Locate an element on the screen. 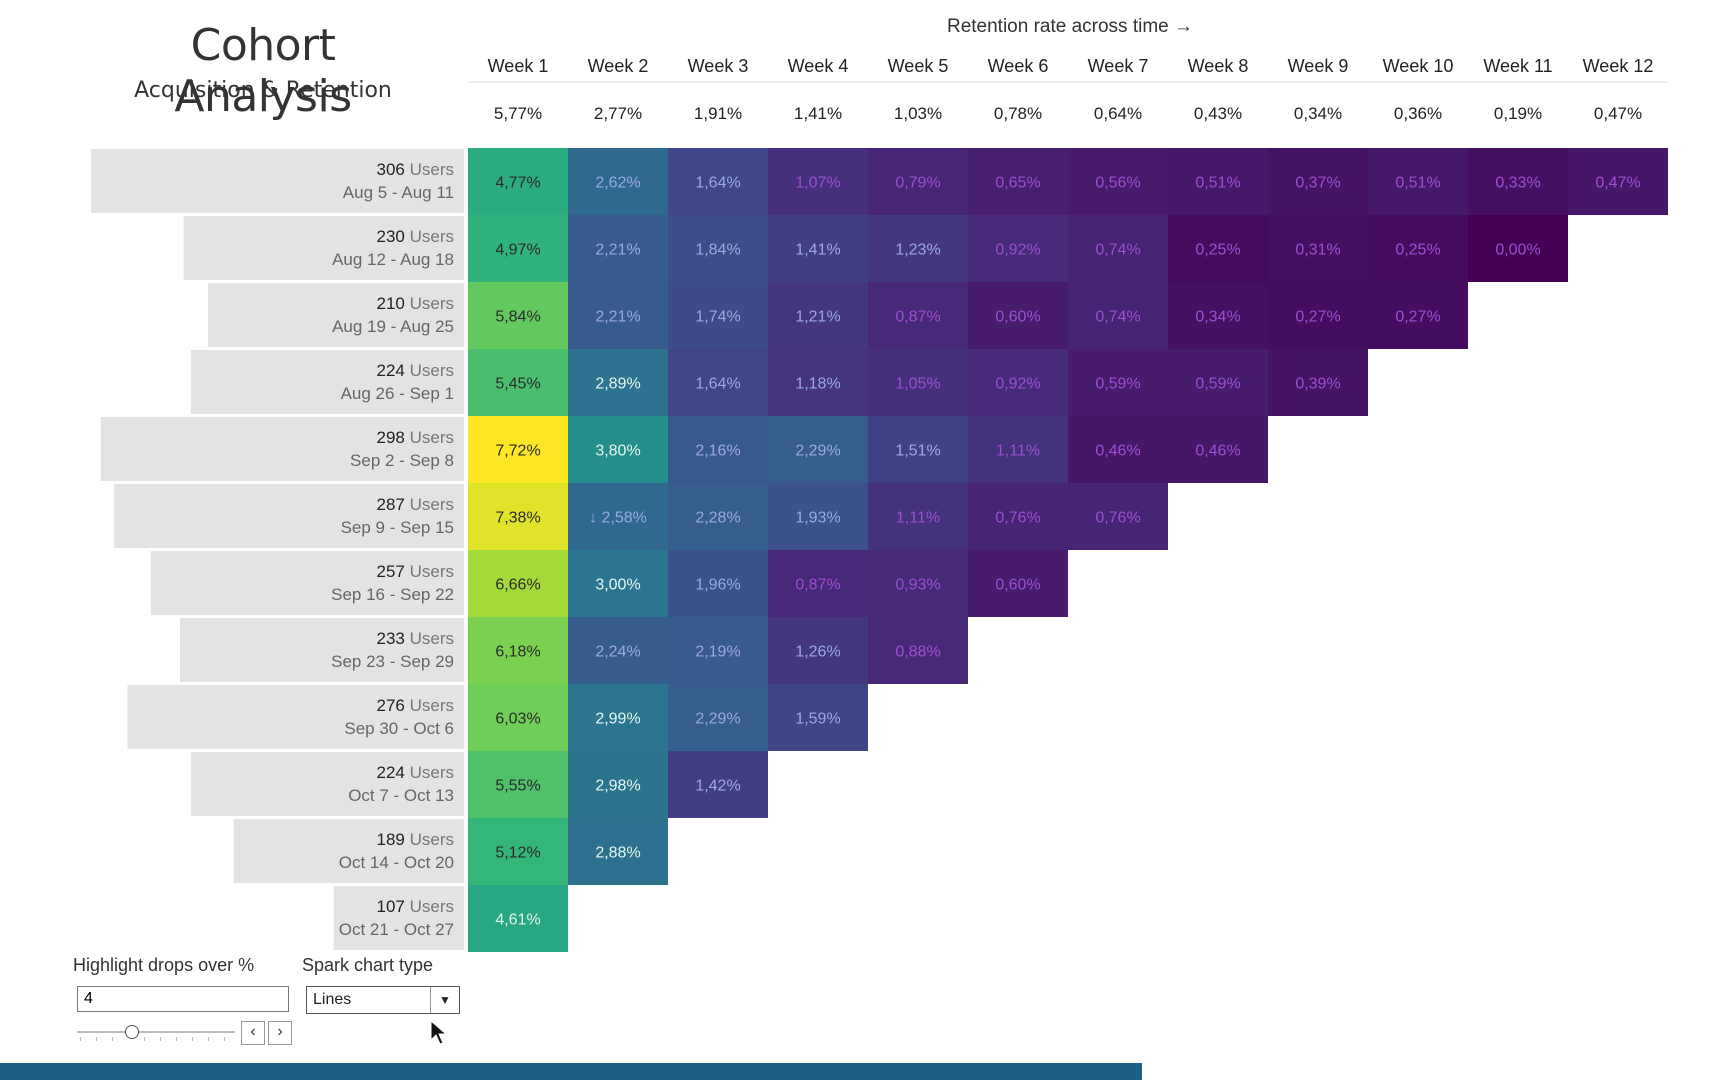  cohort-users-count: 287 is located at coordinates (393, 504).